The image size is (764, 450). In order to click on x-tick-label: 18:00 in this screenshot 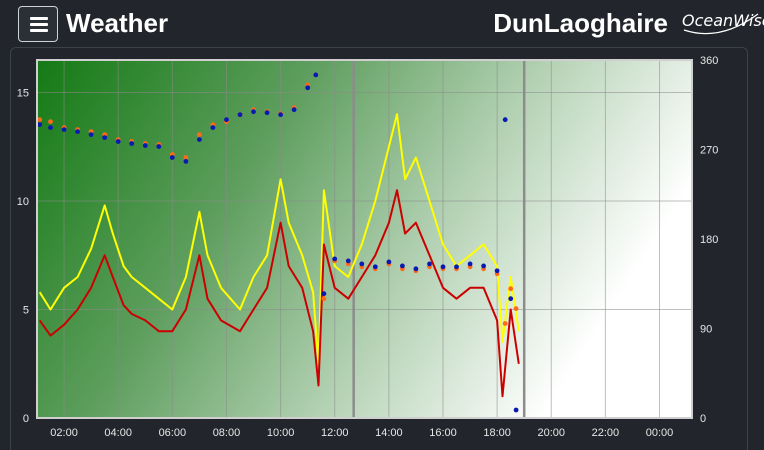, I will do `click(497, 433)`.